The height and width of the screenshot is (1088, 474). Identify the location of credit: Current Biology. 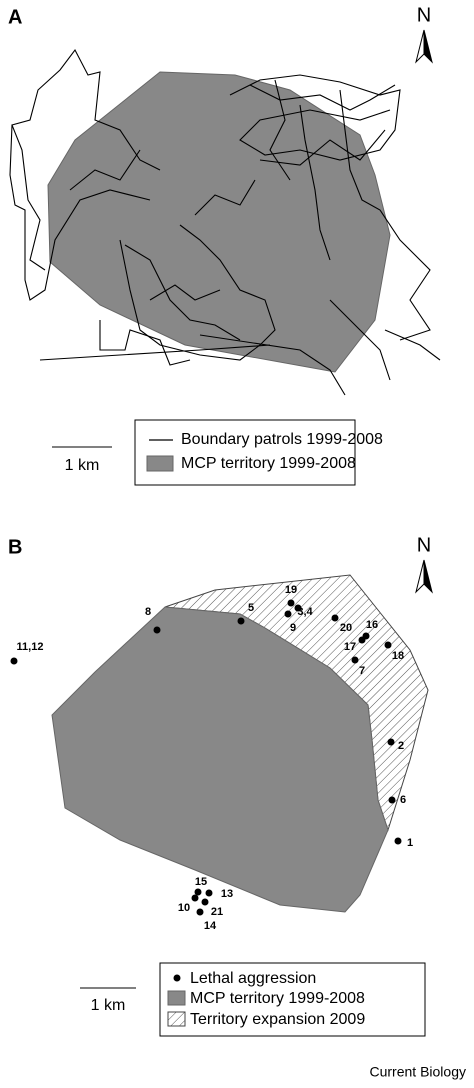
(418, 1072).